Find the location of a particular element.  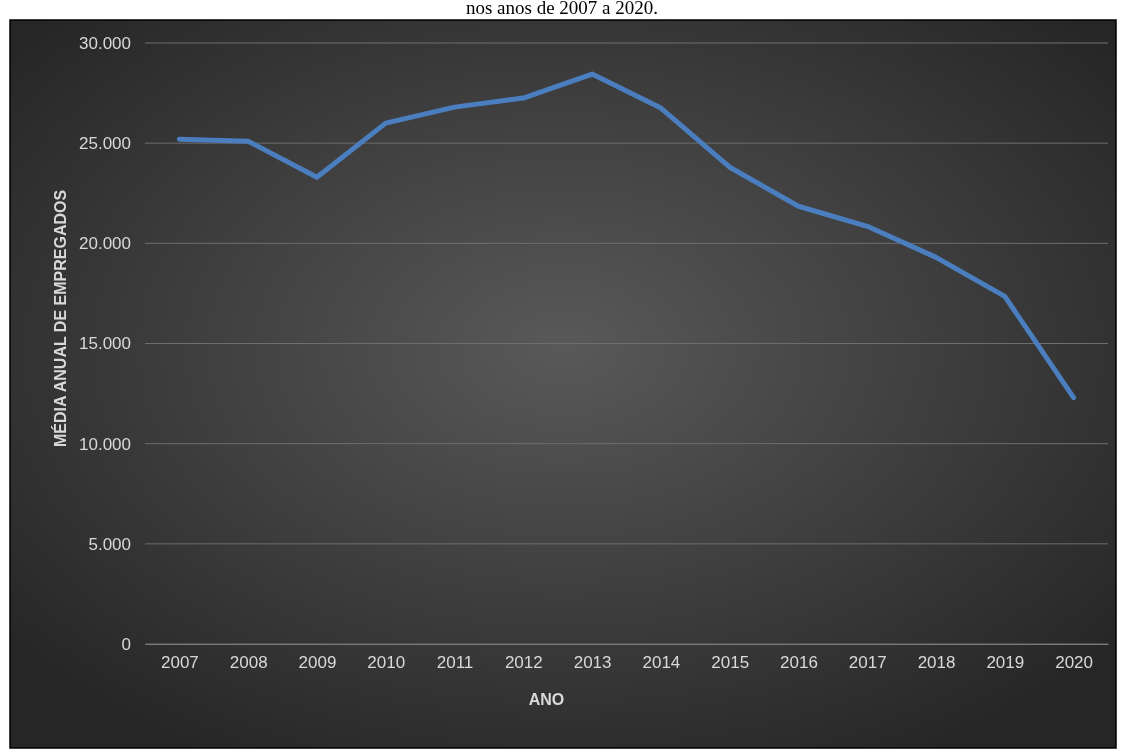

x-tick-label: 2020 is located at coordinates (1074, 663).